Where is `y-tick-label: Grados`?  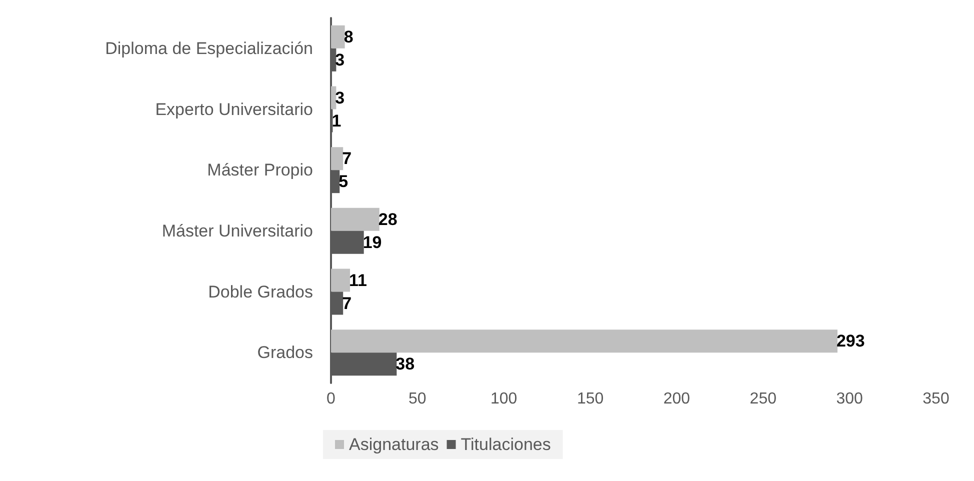 y-tick-label: Grados is located at coordinates (285, 352).